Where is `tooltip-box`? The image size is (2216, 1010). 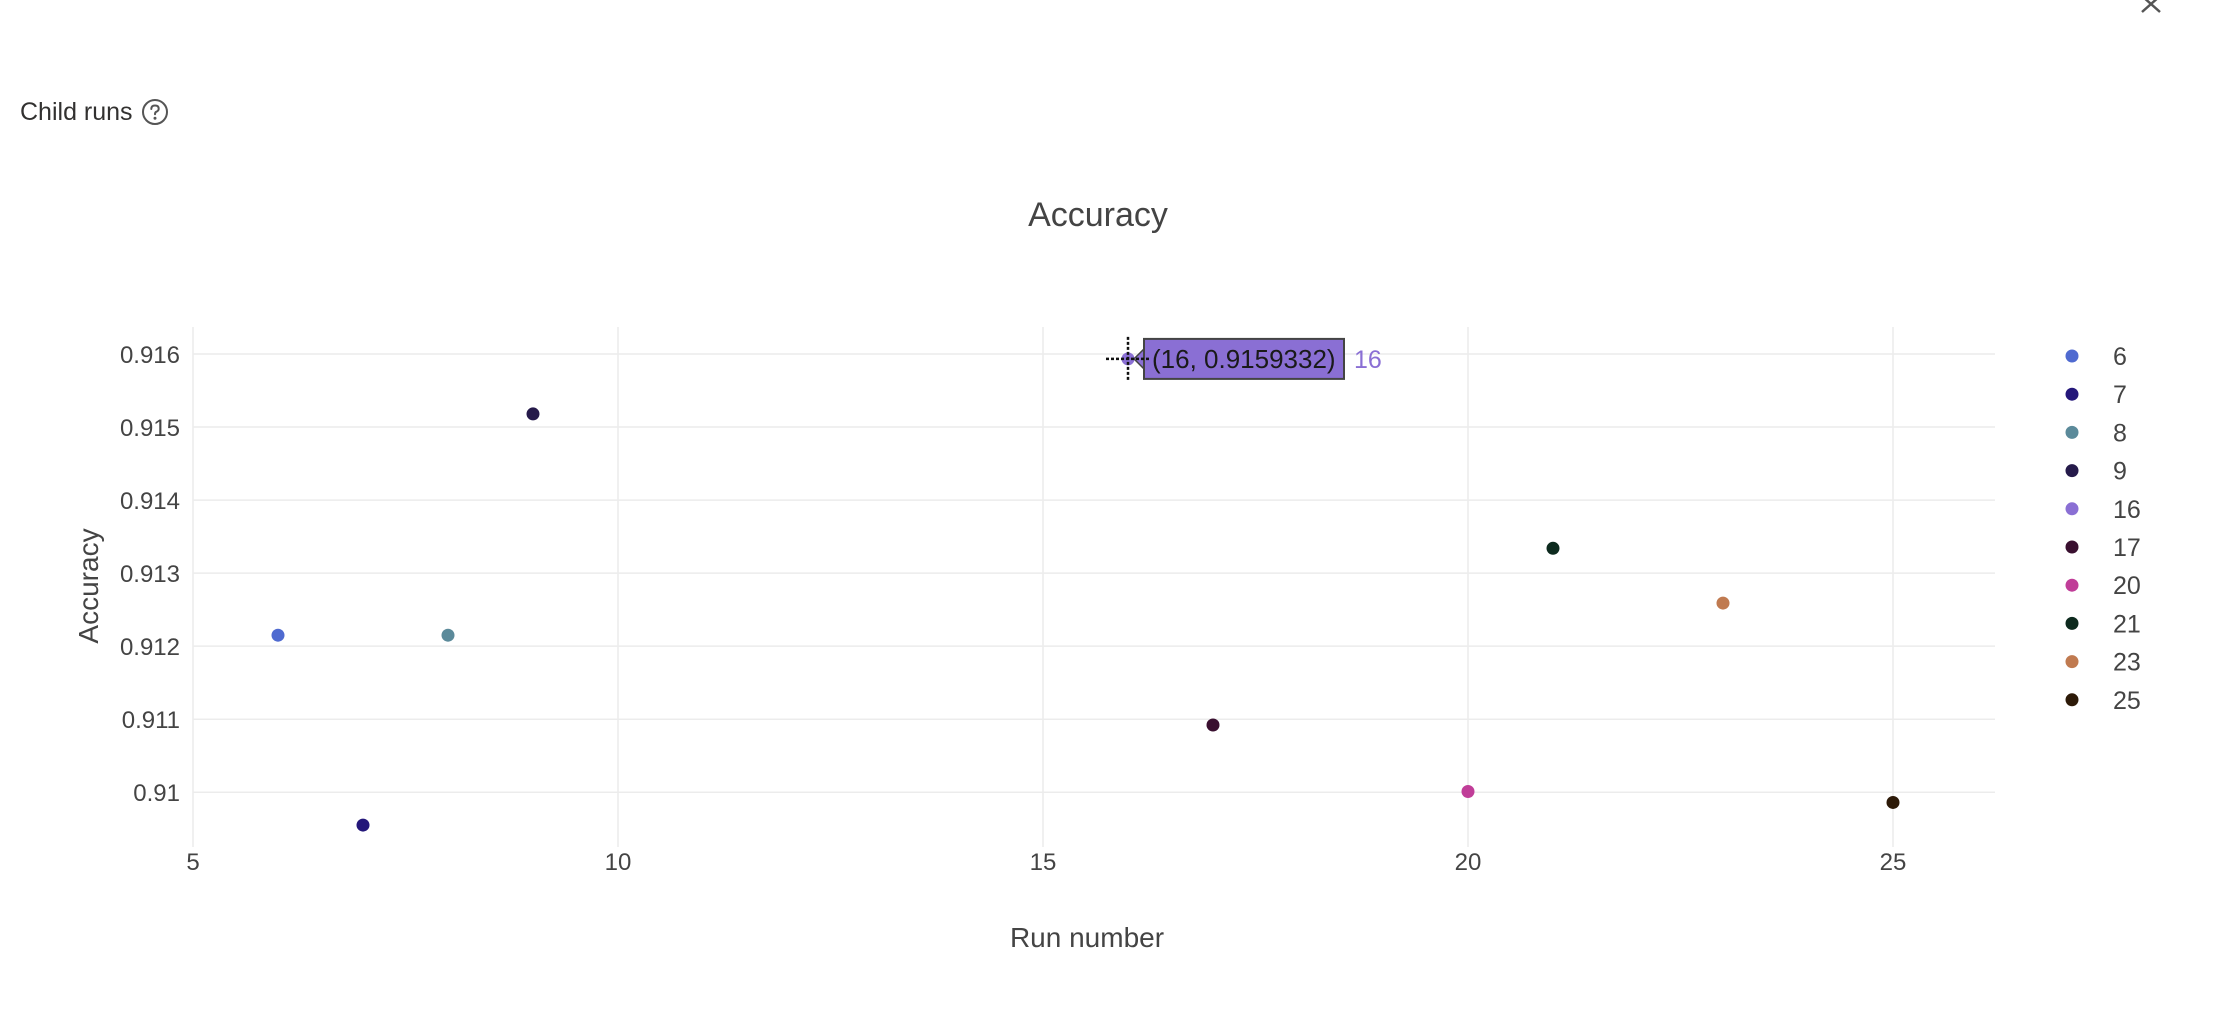
tooltip-box is located at coordinates (1244, 358).